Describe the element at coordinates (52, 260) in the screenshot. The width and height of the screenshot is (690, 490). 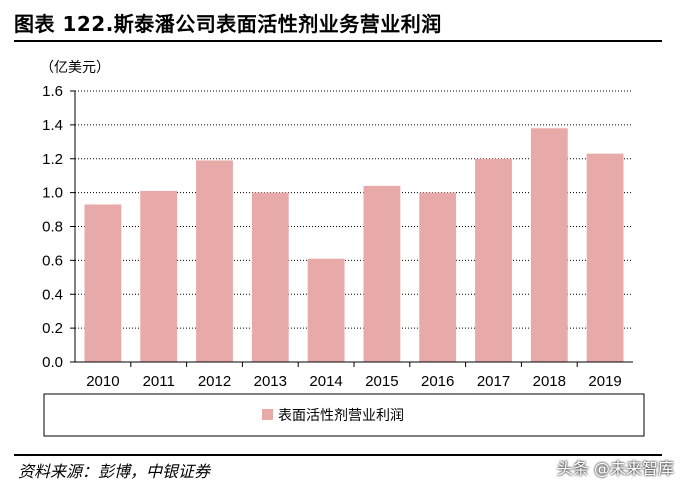
I see `y-tick-label-3: 0.6` at that location.